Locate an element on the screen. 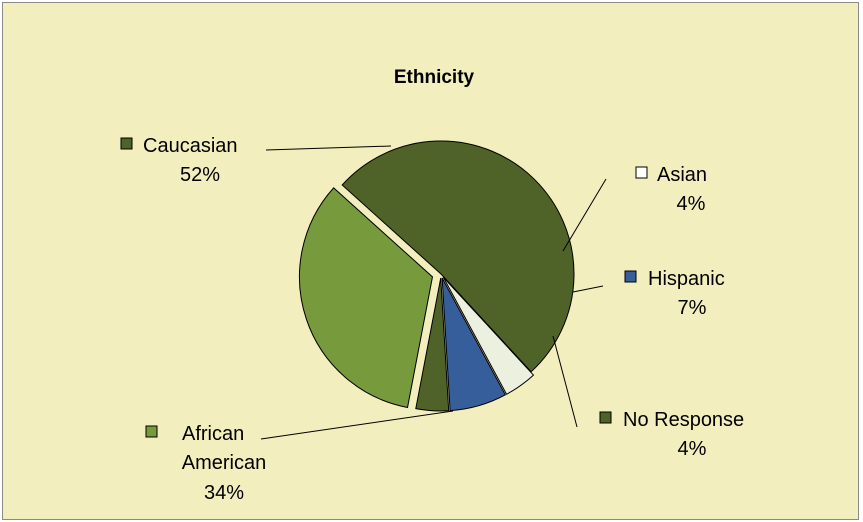 The image size is (863, 522). leader-line-hispanic is located at coordinates (588, 289).